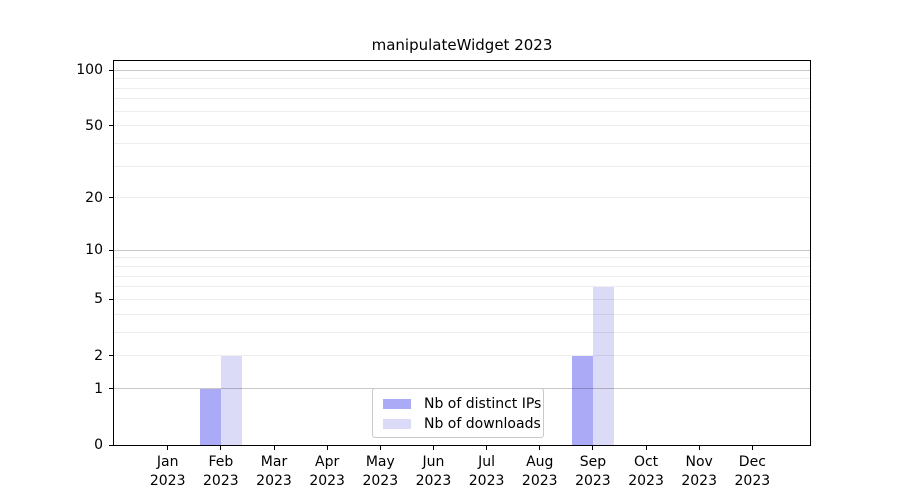 Image resolution: width=900 pixels, height=500 pixels. Describe the element at coordinates (380, 472) in the screenshot. I see `x-tick-label: May 2023` at that location.